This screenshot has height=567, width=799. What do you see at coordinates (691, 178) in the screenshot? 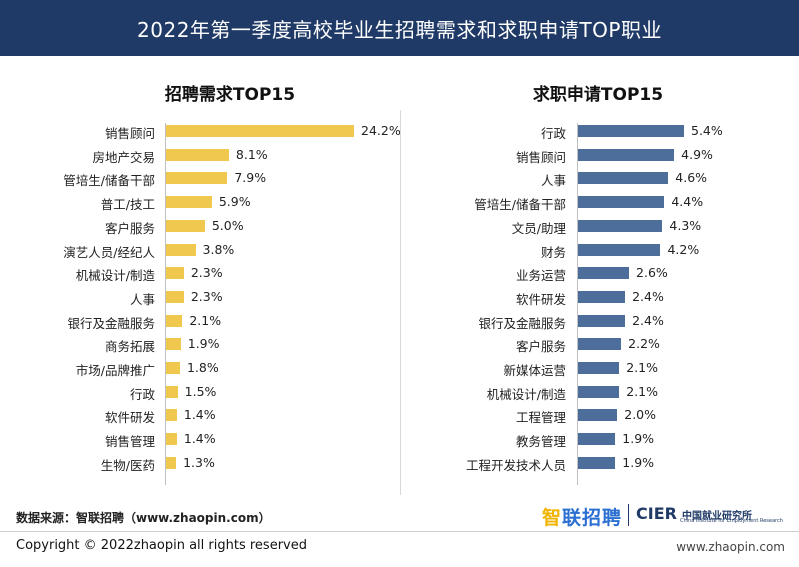
I see `value-label: 4.6%` at bounding box center [691, 178].